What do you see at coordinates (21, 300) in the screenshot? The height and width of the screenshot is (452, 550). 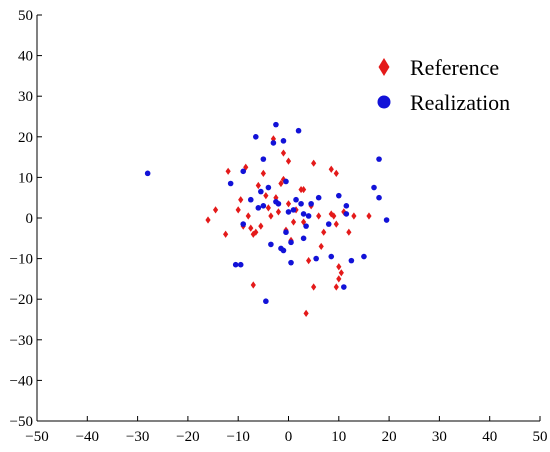 I see `y-tick-label: −20` at bounding box center [21, 300].